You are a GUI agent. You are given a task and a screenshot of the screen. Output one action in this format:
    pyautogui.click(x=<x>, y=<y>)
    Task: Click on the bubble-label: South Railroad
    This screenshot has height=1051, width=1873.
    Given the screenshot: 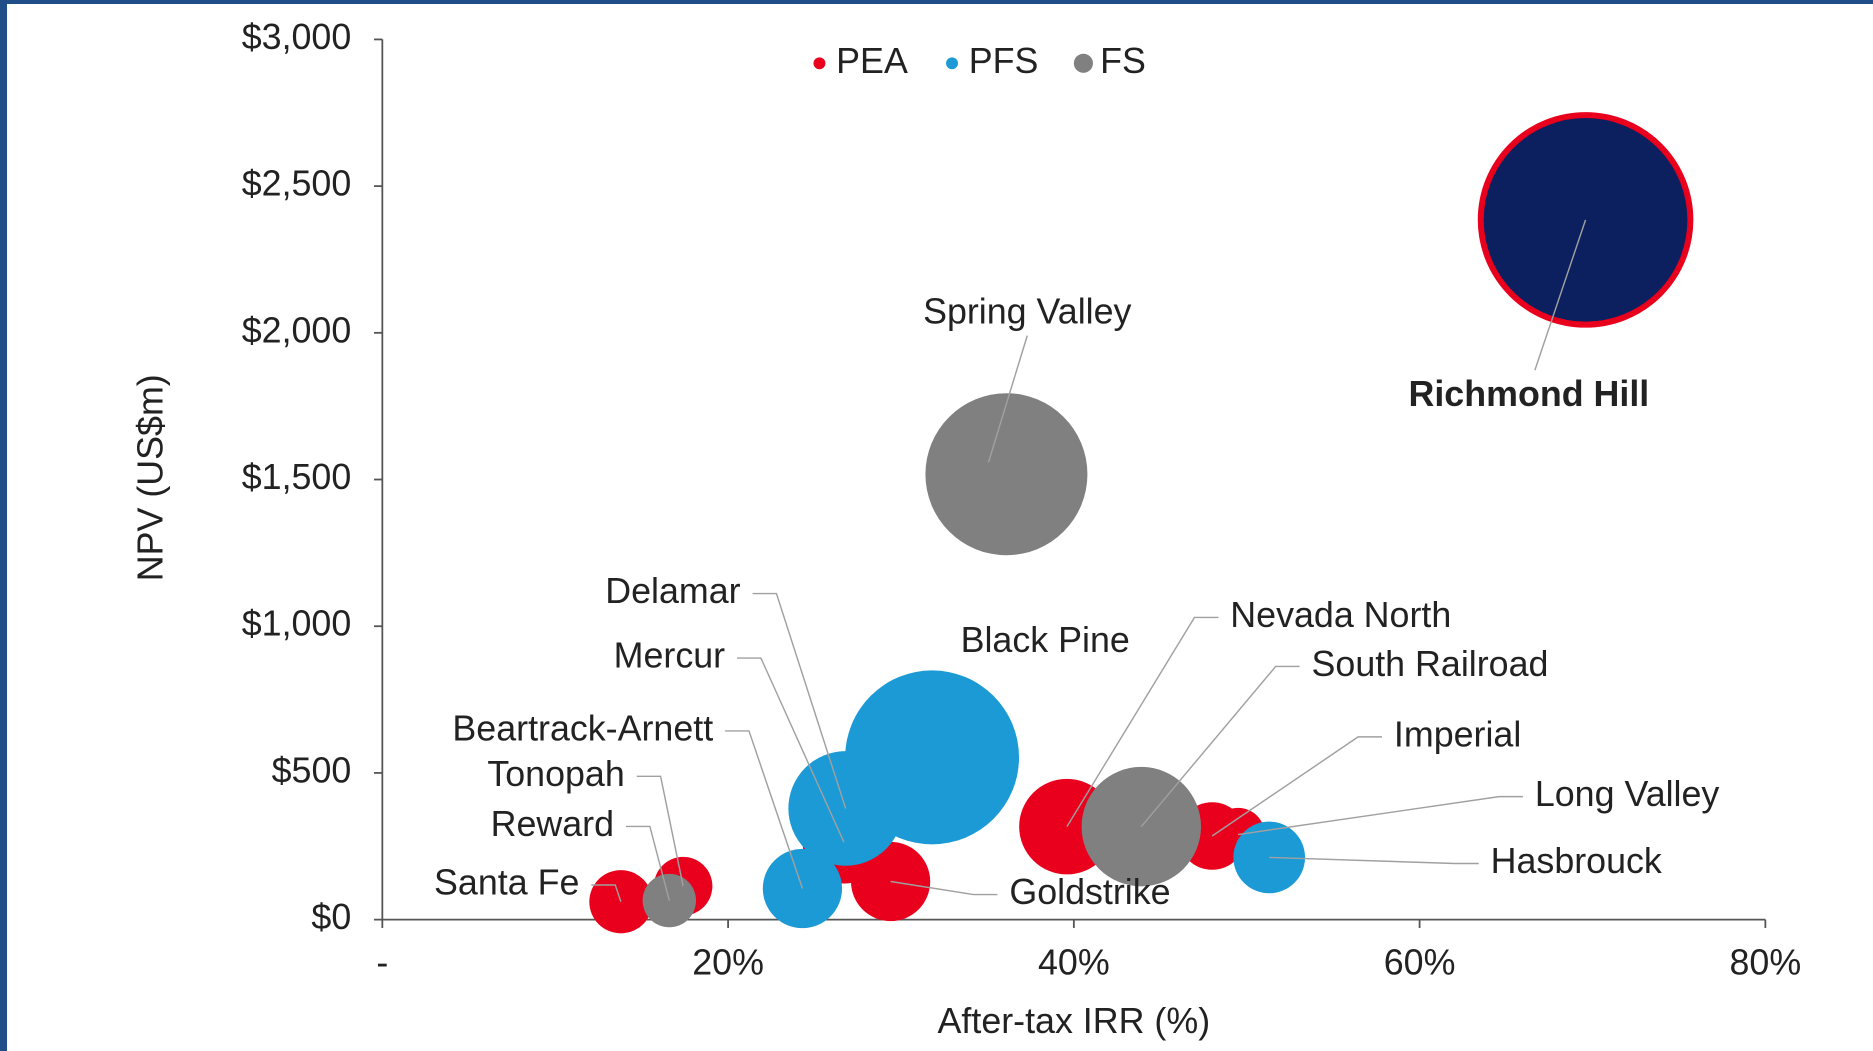 What is the action you would take?
    pyautogui.click(x=1430, y=664)
    